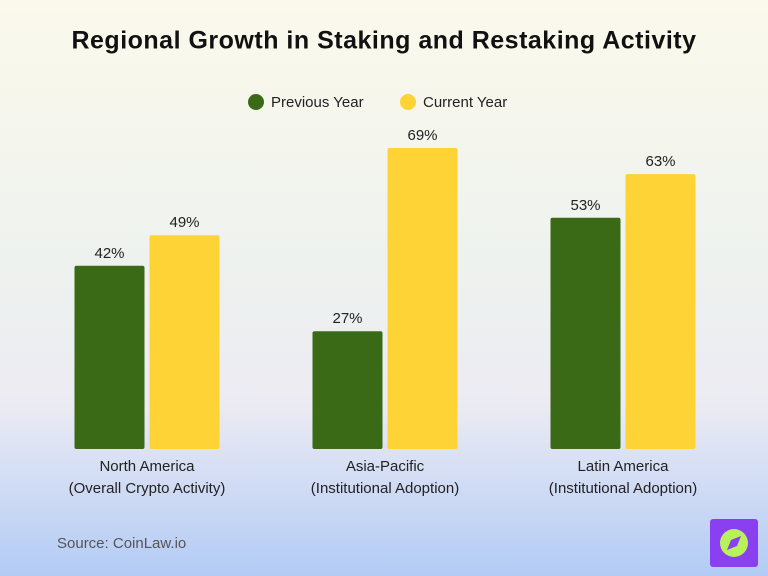 The image size is (768, 576). Describe the element at coordinates (109, 253) in the screenshot. I see `value-label: 42%` at that location.